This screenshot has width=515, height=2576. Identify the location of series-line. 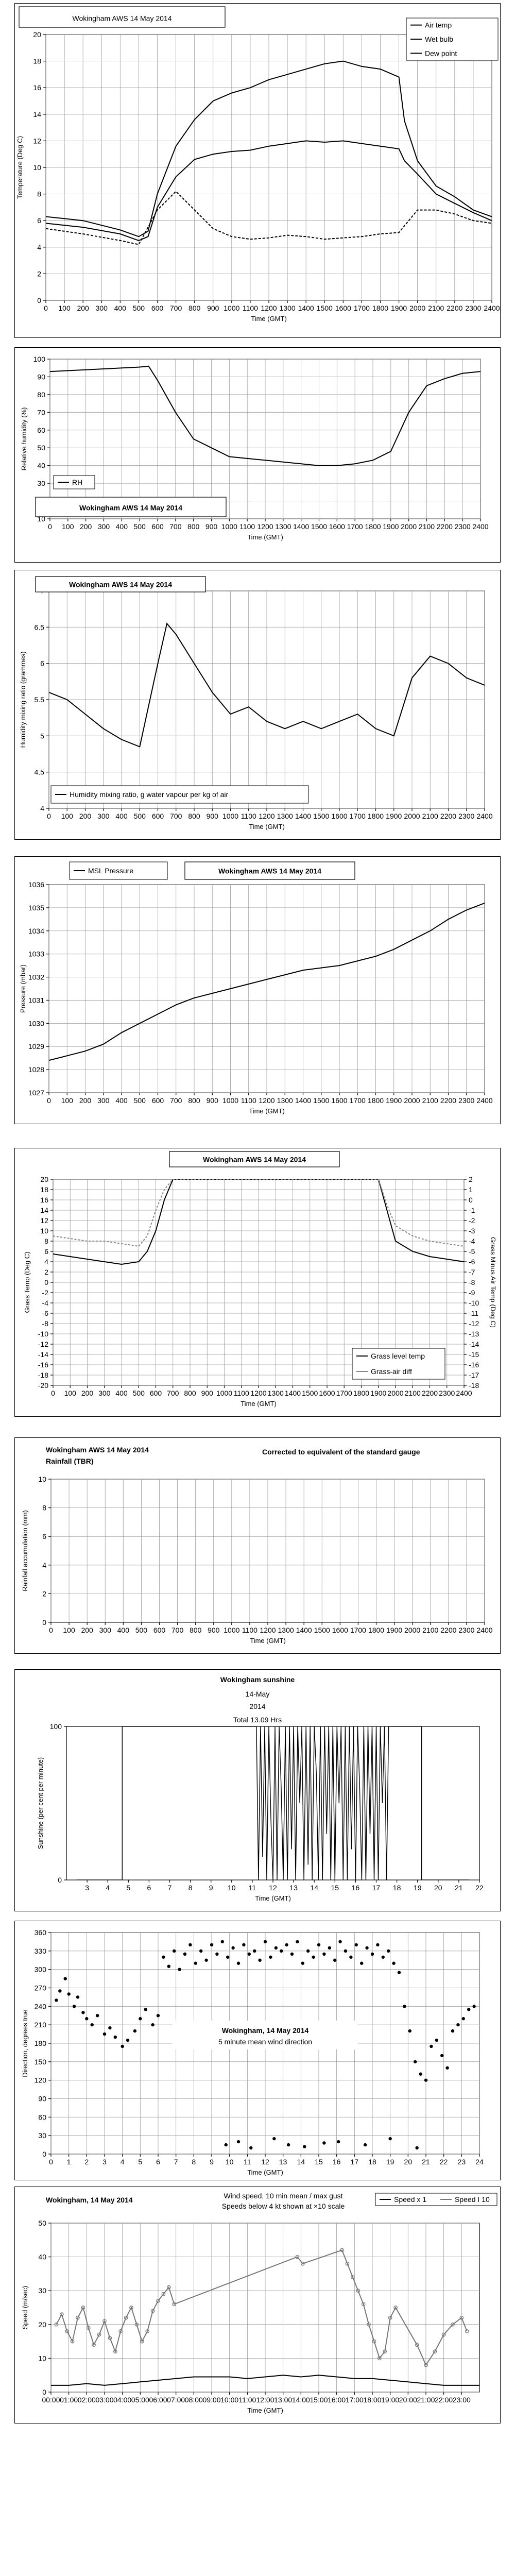
(265, 2380).